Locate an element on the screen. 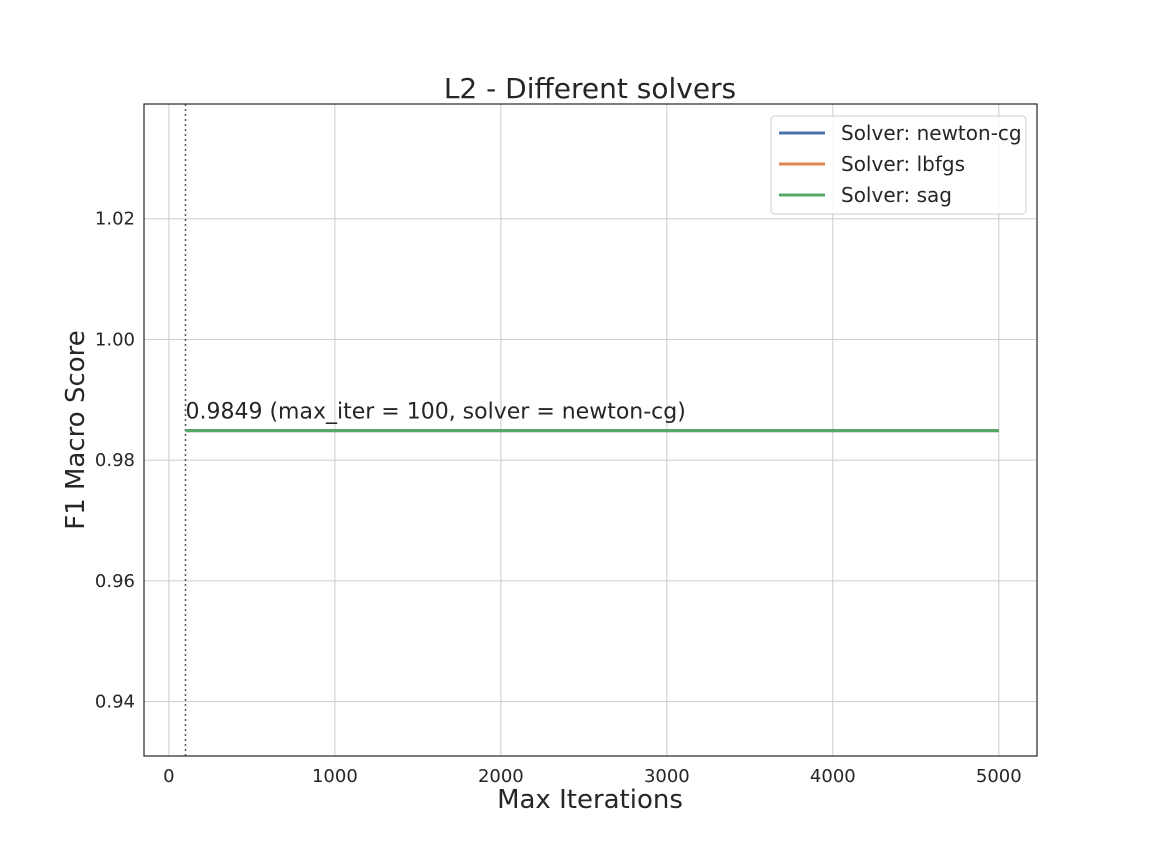 The image size is (1152, 864). y-axis-label: F1 Macro Score is located at coordinates (76, 430).